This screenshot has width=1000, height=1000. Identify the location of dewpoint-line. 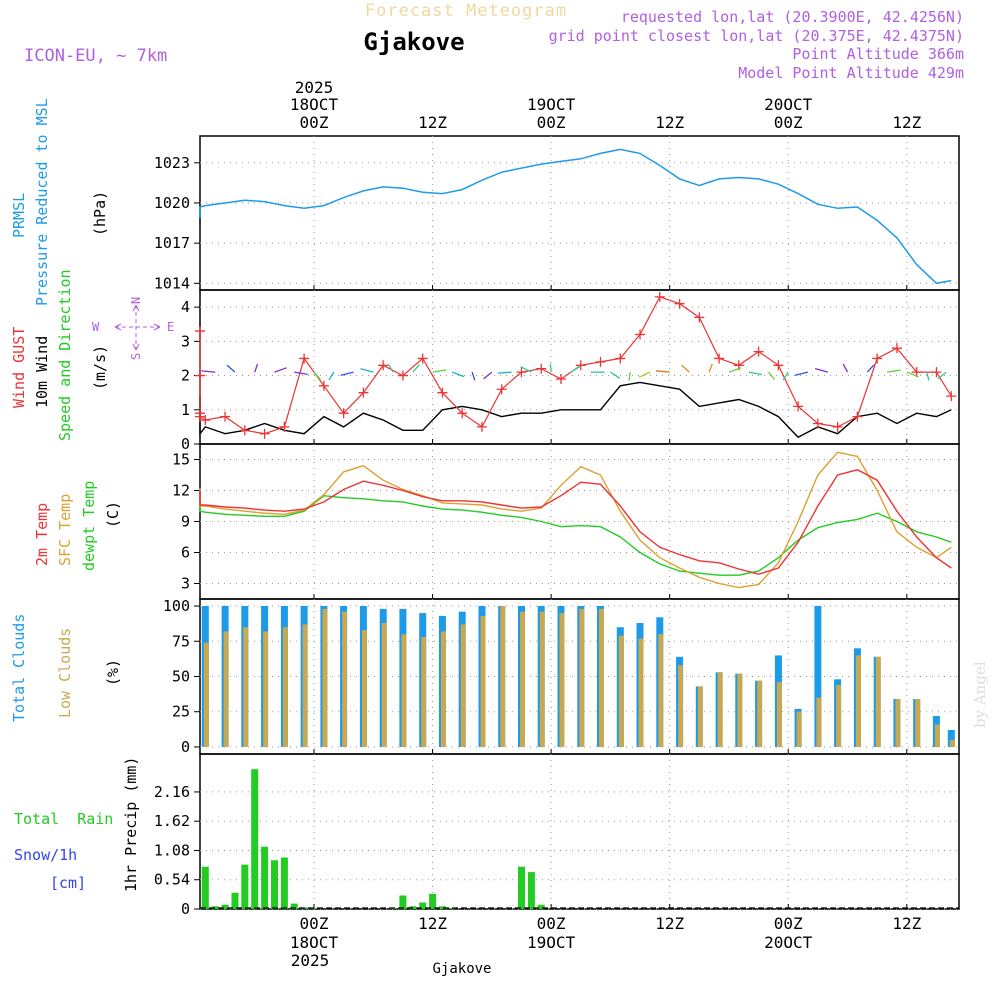
(575, 535).